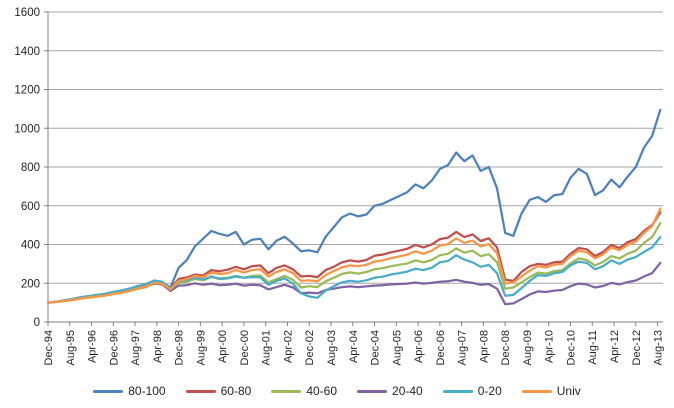 The height and width of the screenshot is (408, 674). Describe the element at coordinates (288, 346) in the screenshot. I see `x-tick-label: Apr-02` at that location.